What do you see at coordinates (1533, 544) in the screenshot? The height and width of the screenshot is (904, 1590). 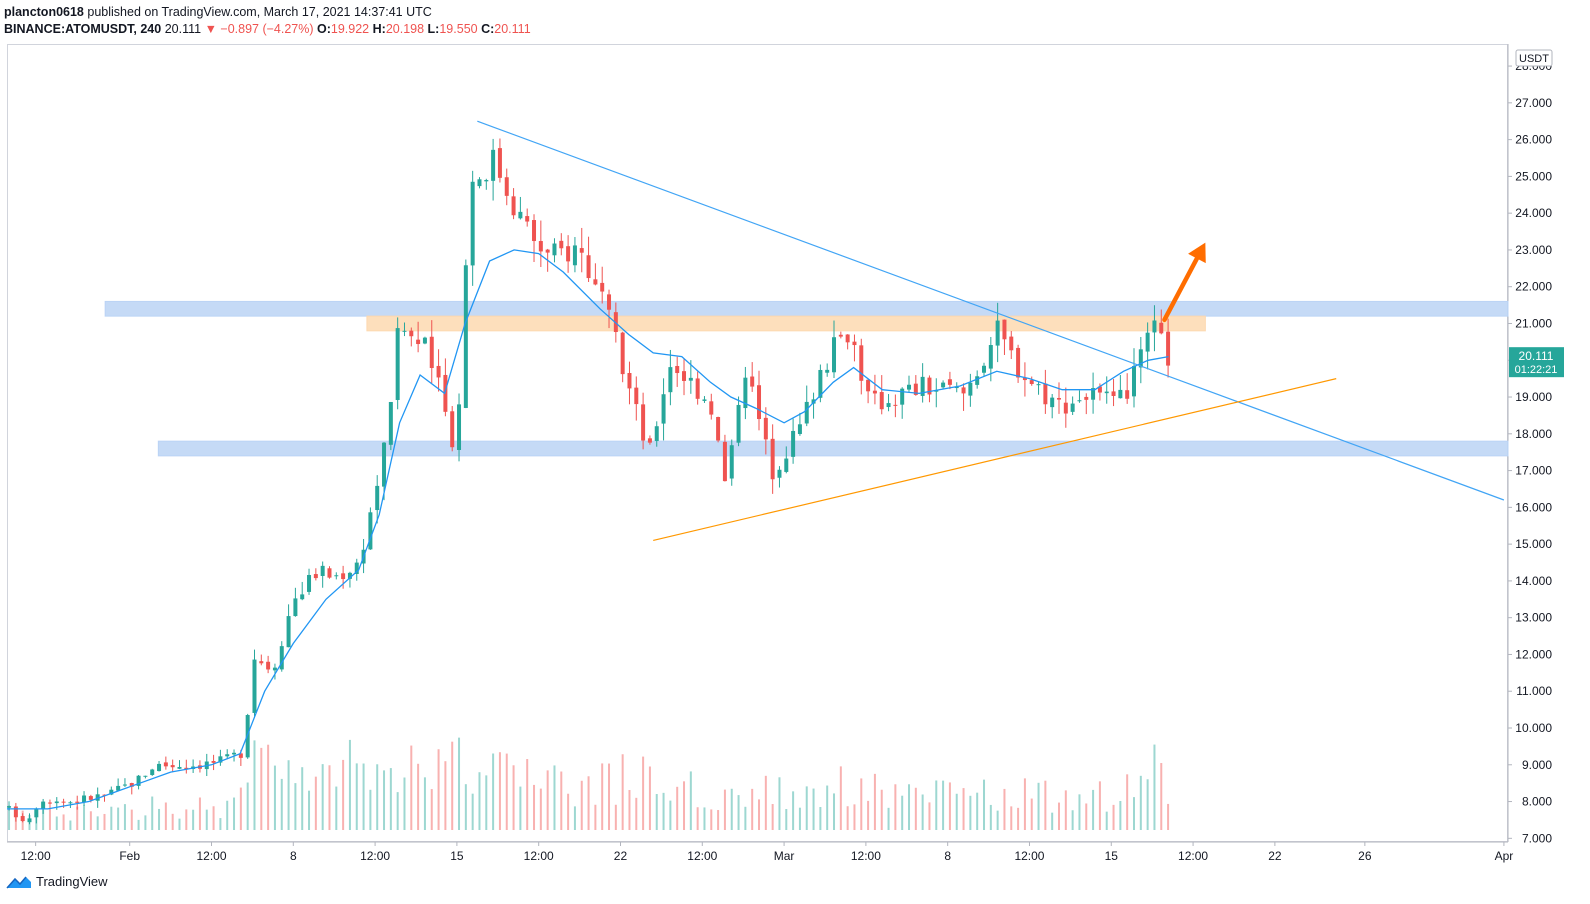 I see `price-tick-label: 15.000` at bounding box center [1533, 544].